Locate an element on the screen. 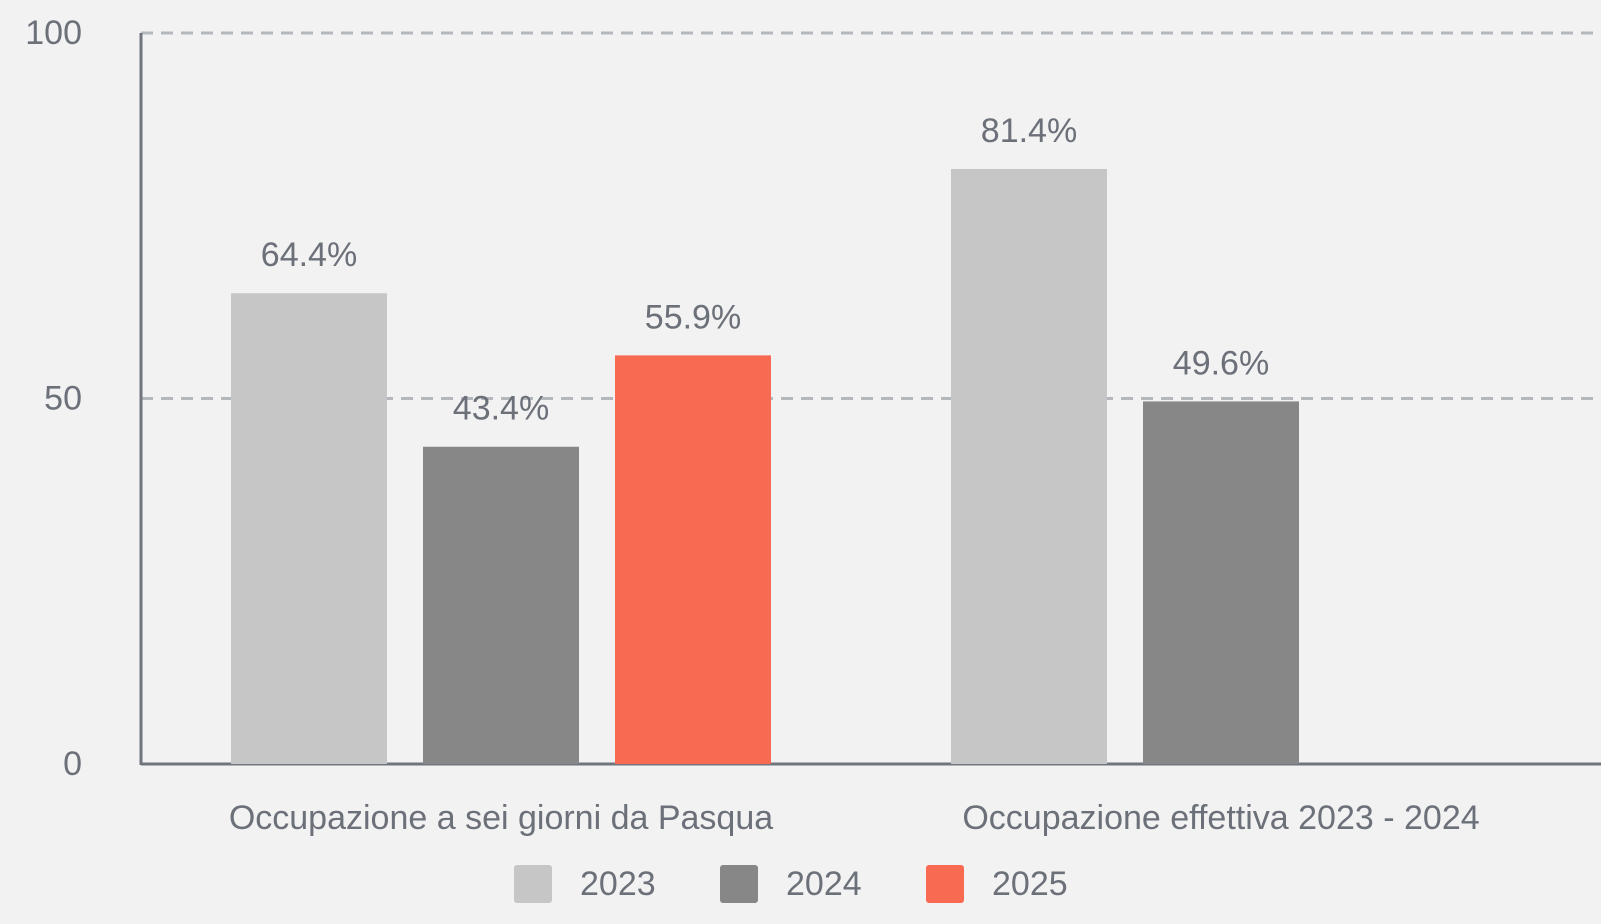 The width and height of the screenshot is (1601, 924). y-tick-label: 50 is located at coordinates (63, 398).